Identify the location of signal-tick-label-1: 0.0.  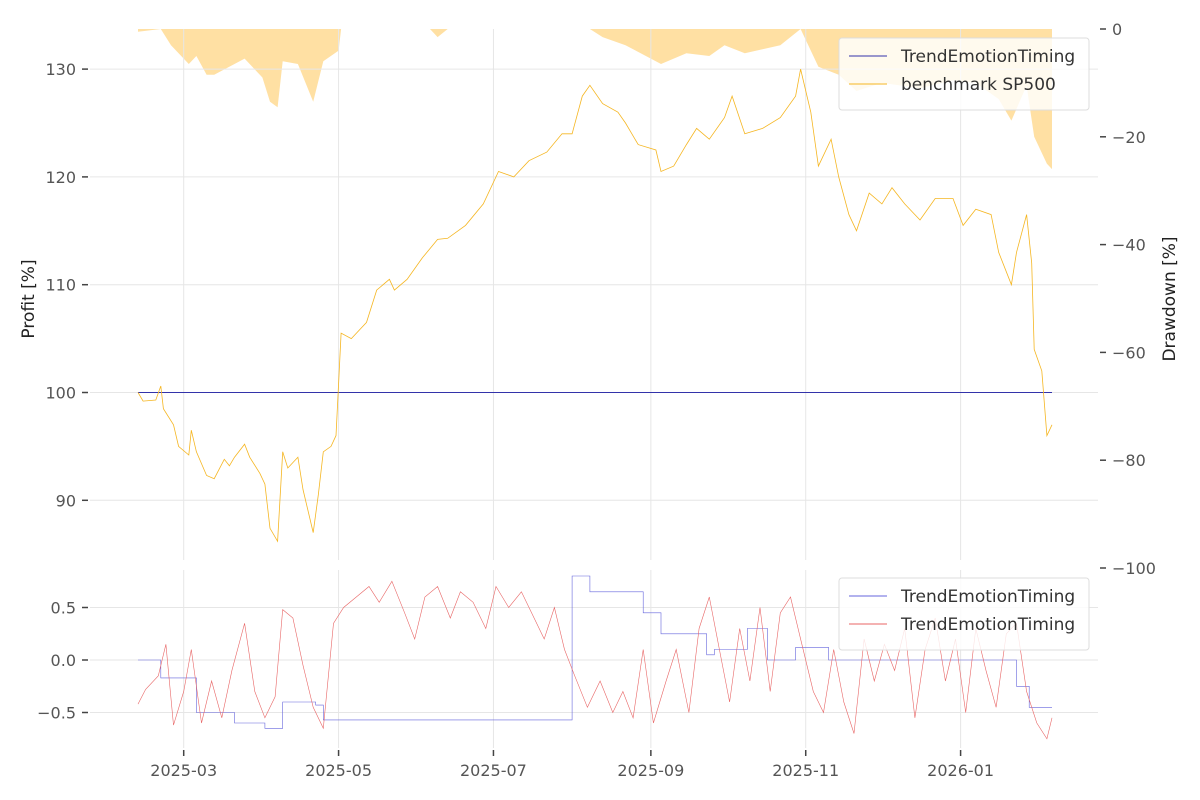
(63, 660).